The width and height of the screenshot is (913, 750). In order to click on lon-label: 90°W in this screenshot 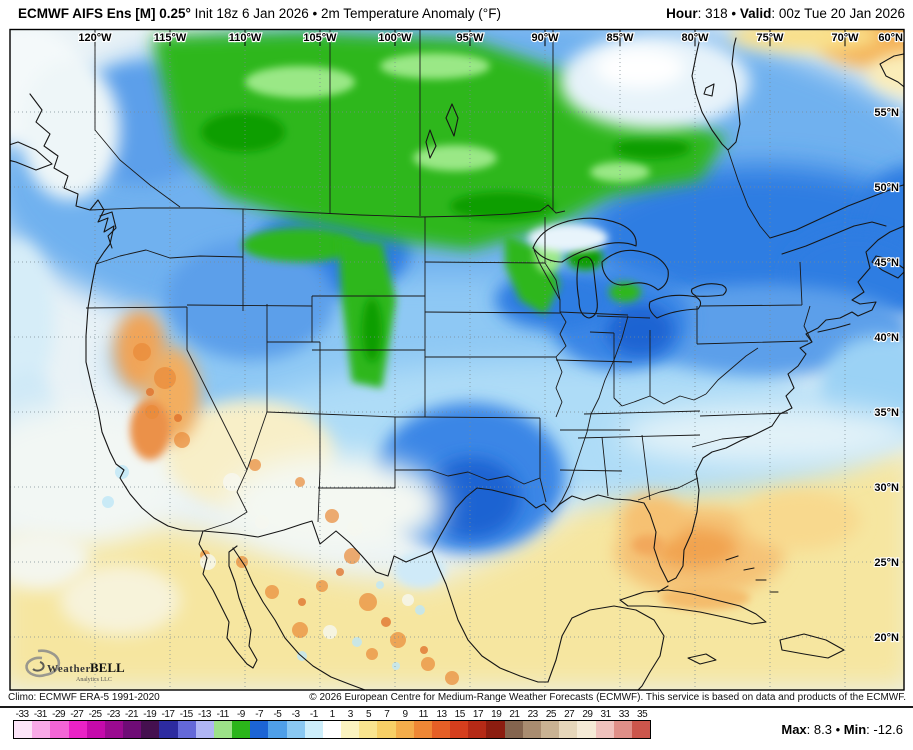, I will do `click(545, 38)`.